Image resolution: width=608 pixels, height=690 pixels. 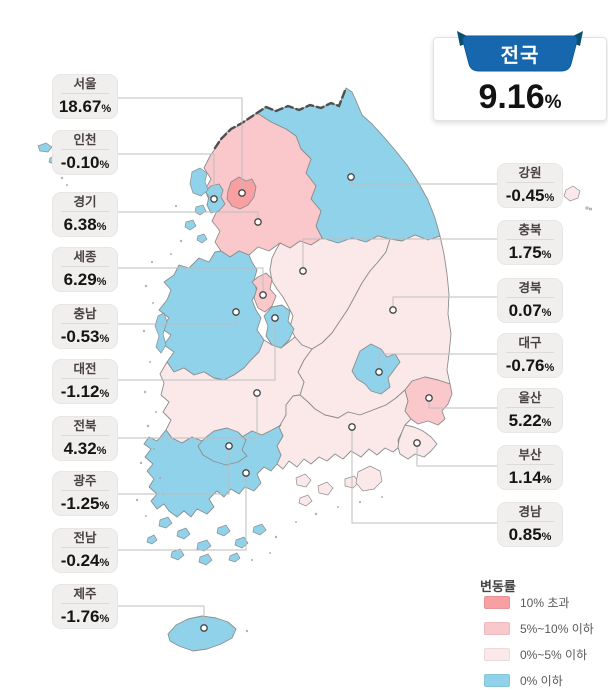 I want to click on leader-line-seoul, so click(x=180, y=145).